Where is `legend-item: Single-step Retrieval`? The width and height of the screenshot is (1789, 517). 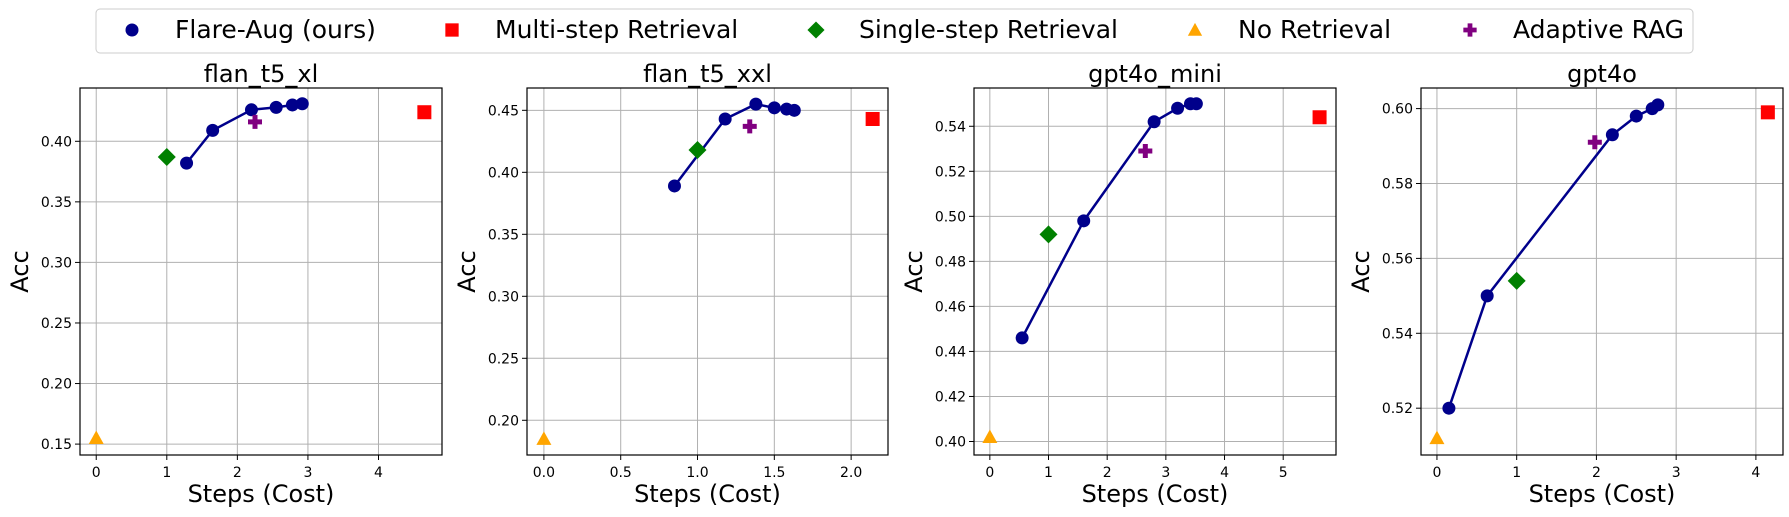 legend-item: Single-step Retrieval is located at coordinates (962, 29).